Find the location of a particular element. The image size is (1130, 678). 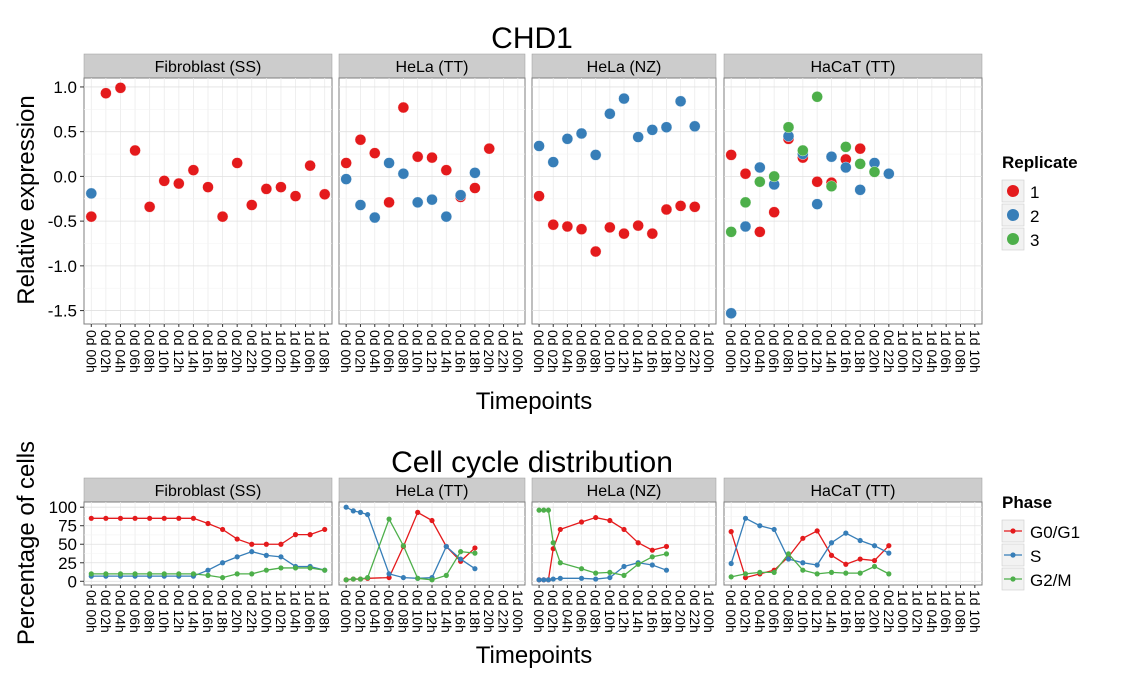

legend-entry-G0/G1: G0/G1 is located at coordinates (1055, 532).